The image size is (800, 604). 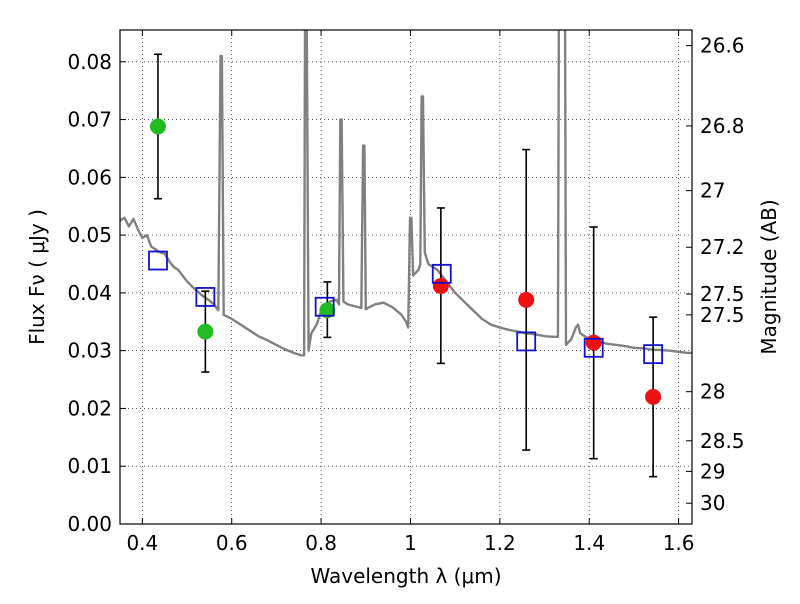 I want to click on y-tick-label: 0.00, so click(x=89, y=524).